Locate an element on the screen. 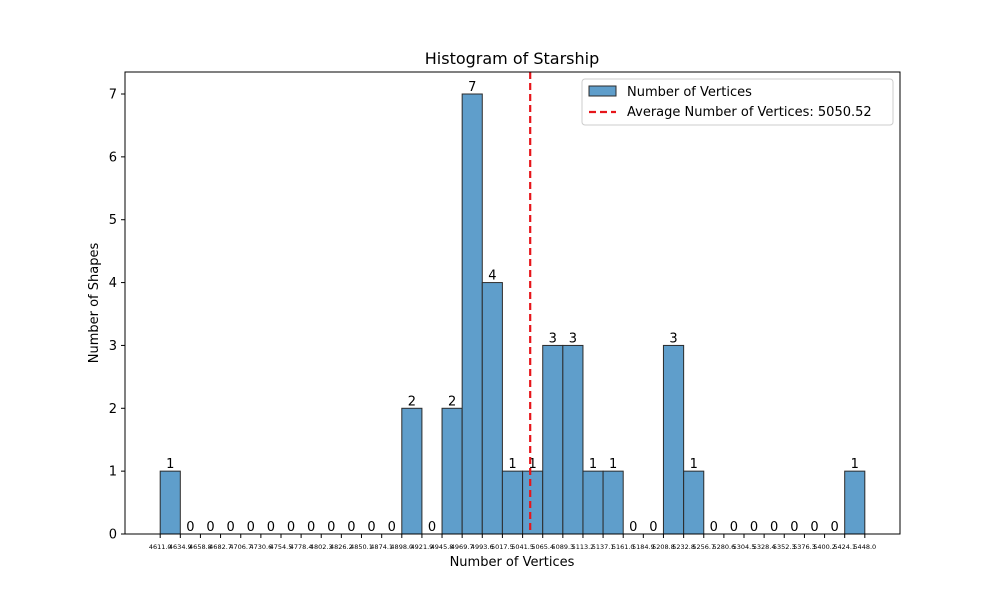  x-tick-label: 4706.7 is located at coordinates (240, 547).